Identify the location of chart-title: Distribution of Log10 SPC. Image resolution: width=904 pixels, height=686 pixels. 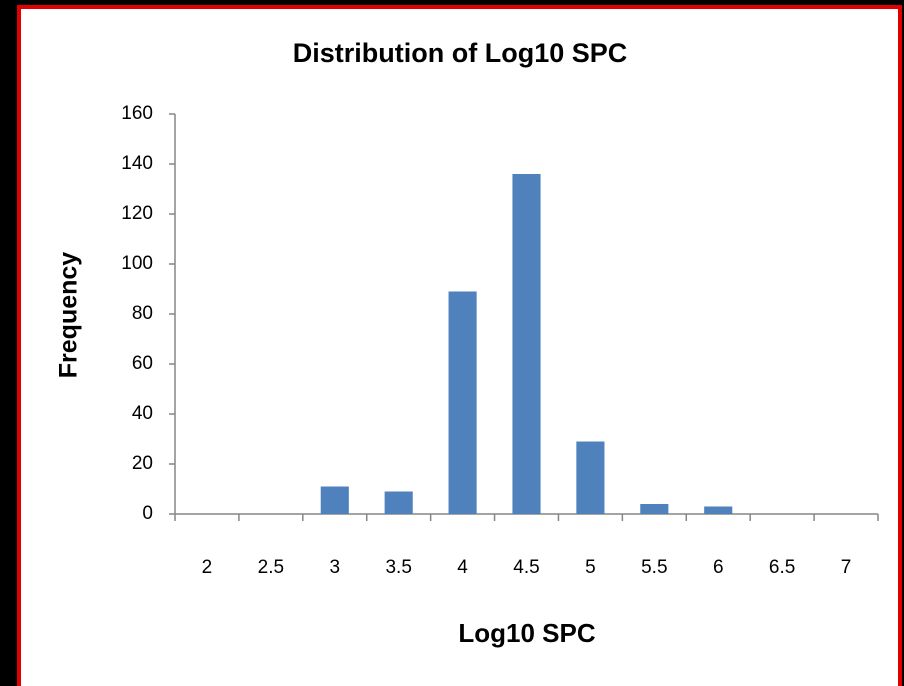
(460, 53).